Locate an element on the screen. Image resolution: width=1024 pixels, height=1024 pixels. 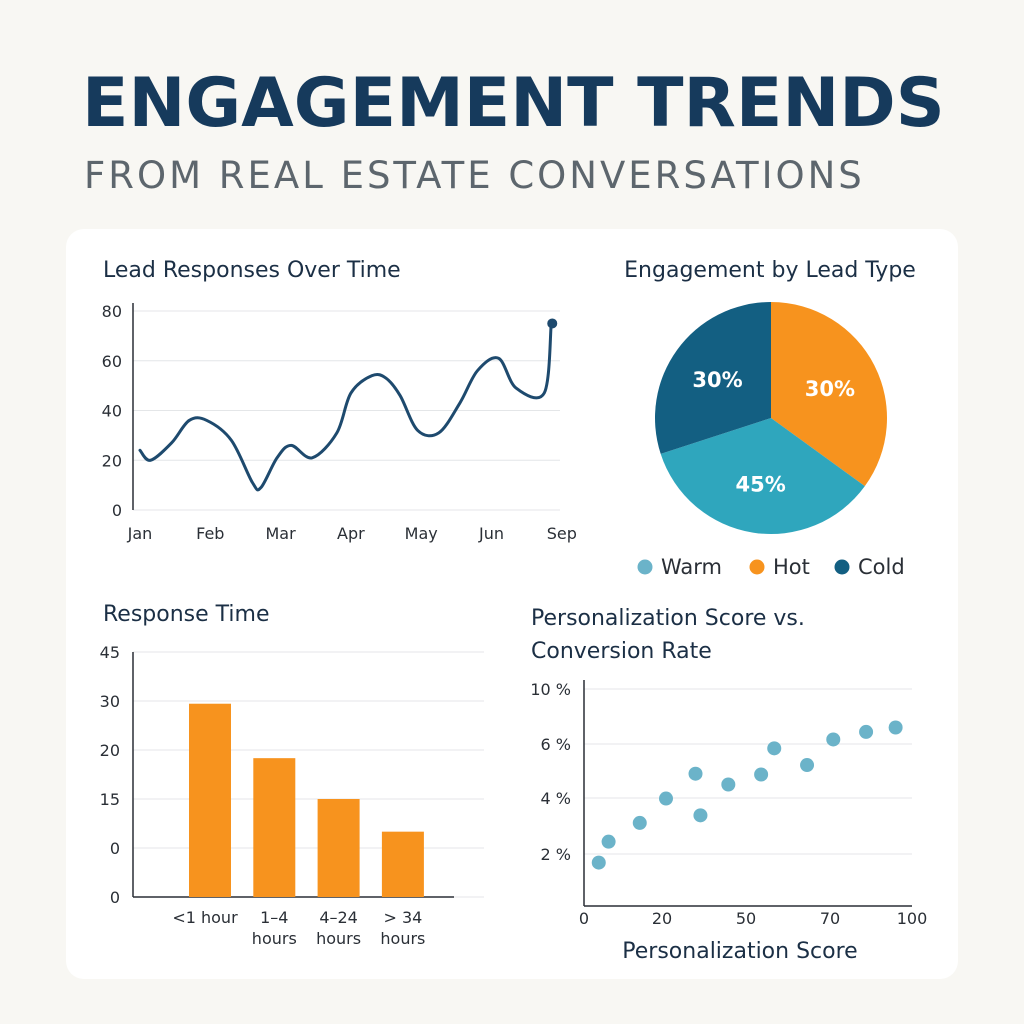
legend-swatch-cold is located at coordinates (842, 567).